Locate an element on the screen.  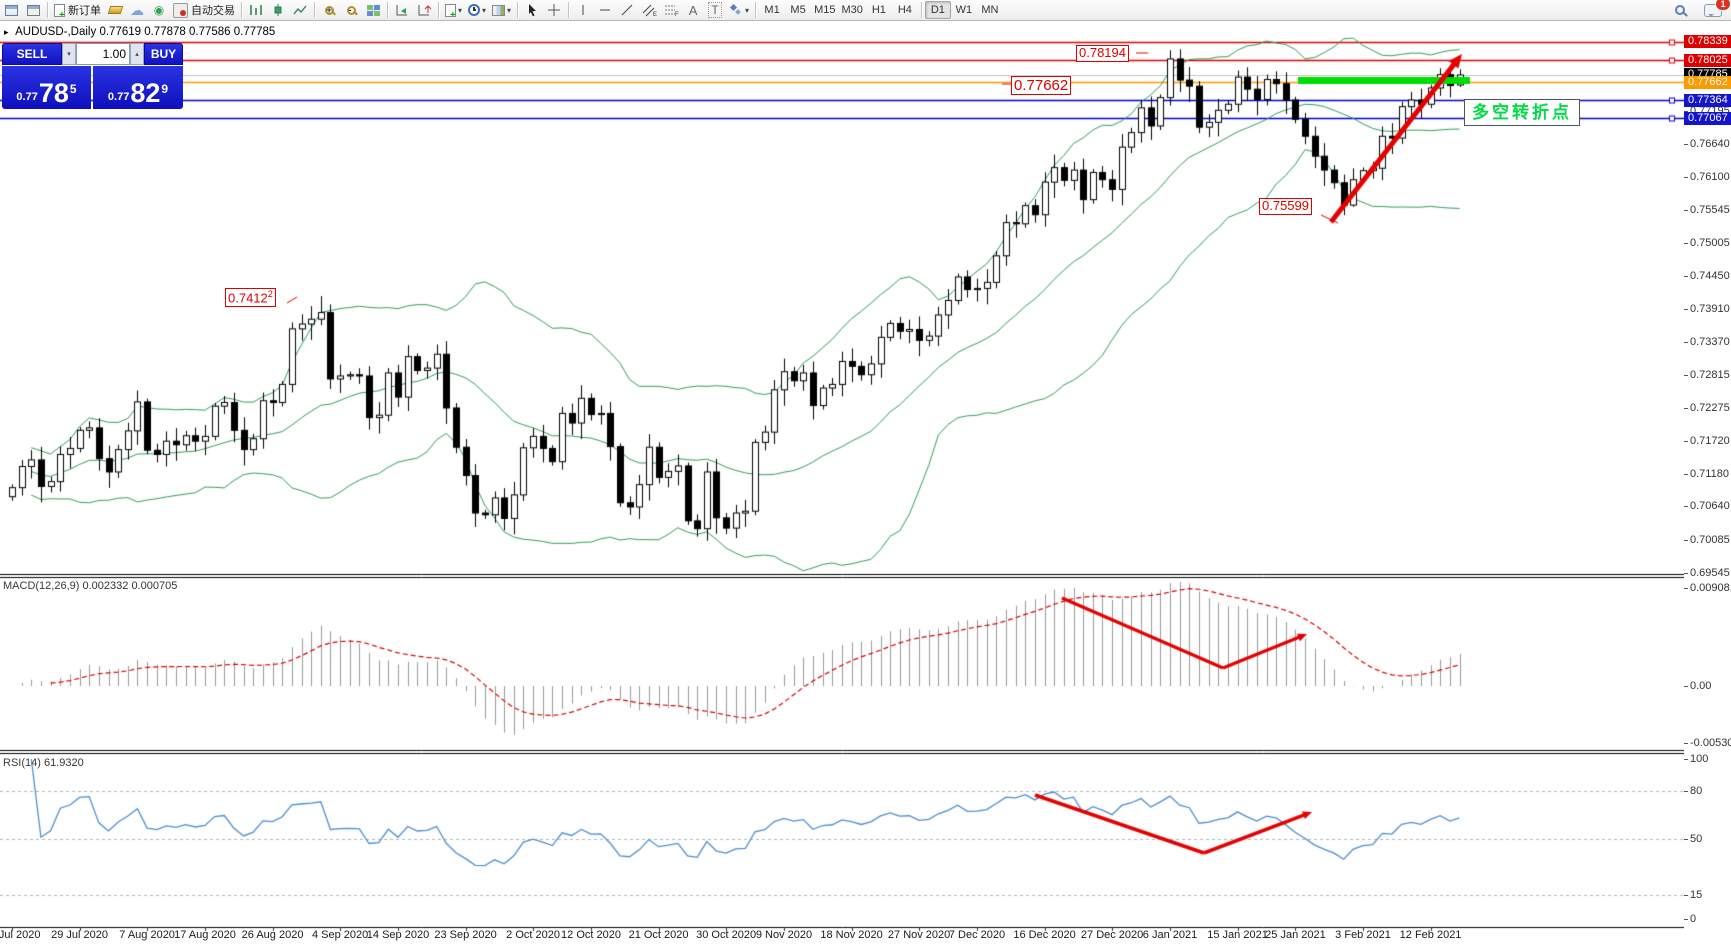
channel-button: E is located at coordinates (649, 10).